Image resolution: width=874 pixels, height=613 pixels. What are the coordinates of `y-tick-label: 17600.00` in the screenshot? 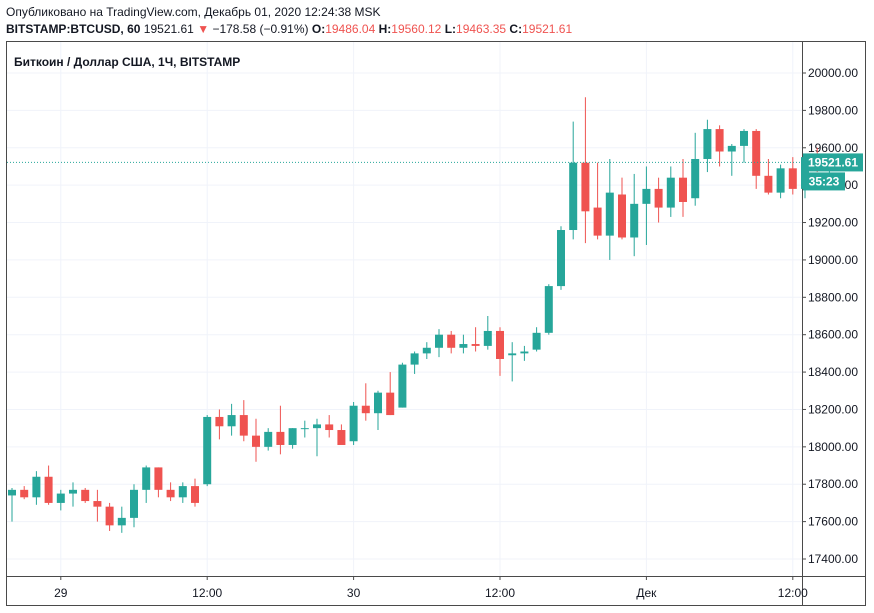 It's located at (833, 522).